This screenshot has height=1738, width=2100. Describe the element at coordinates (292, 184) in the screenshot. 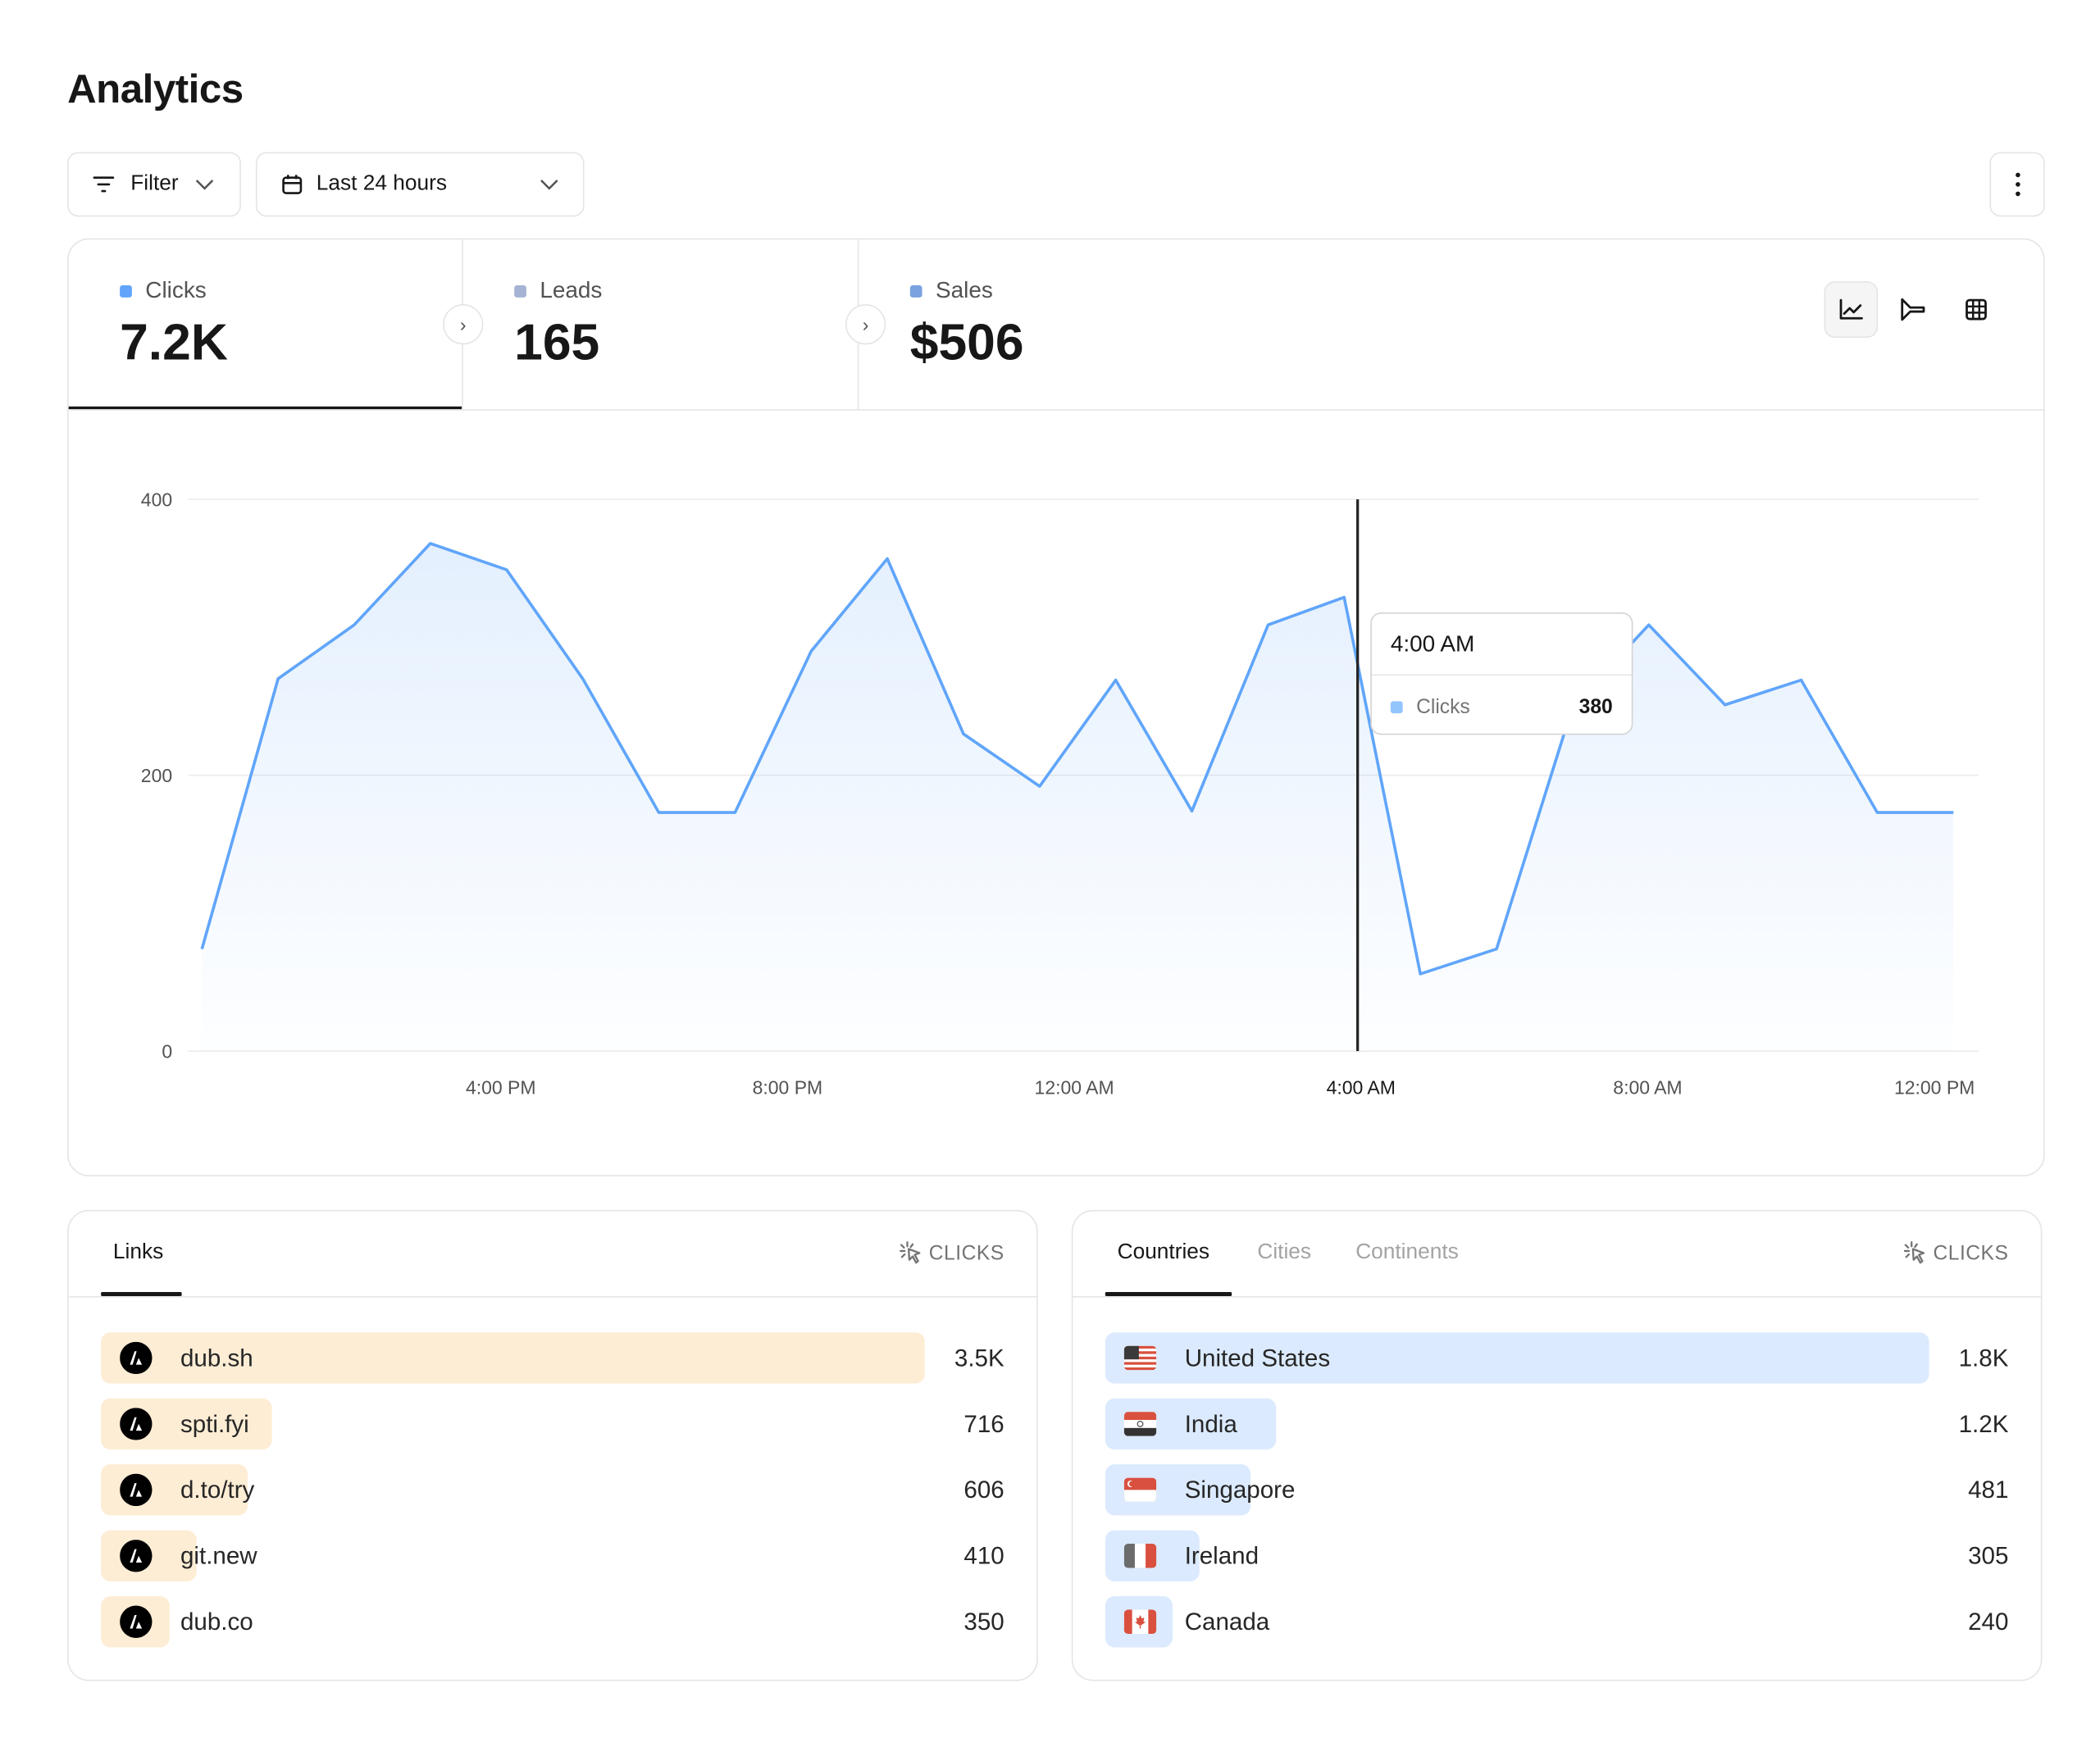

I see `calendar-icon` at that location.